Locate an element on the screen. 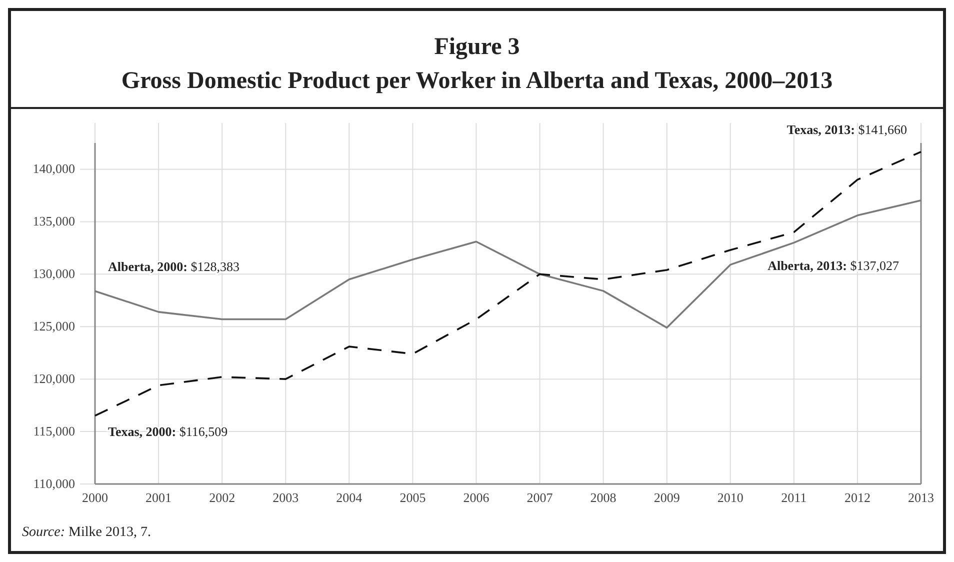 The height and width of the screenshot is (562, 954). x-tick-label: 2003 is located at coordinates (285, 497).